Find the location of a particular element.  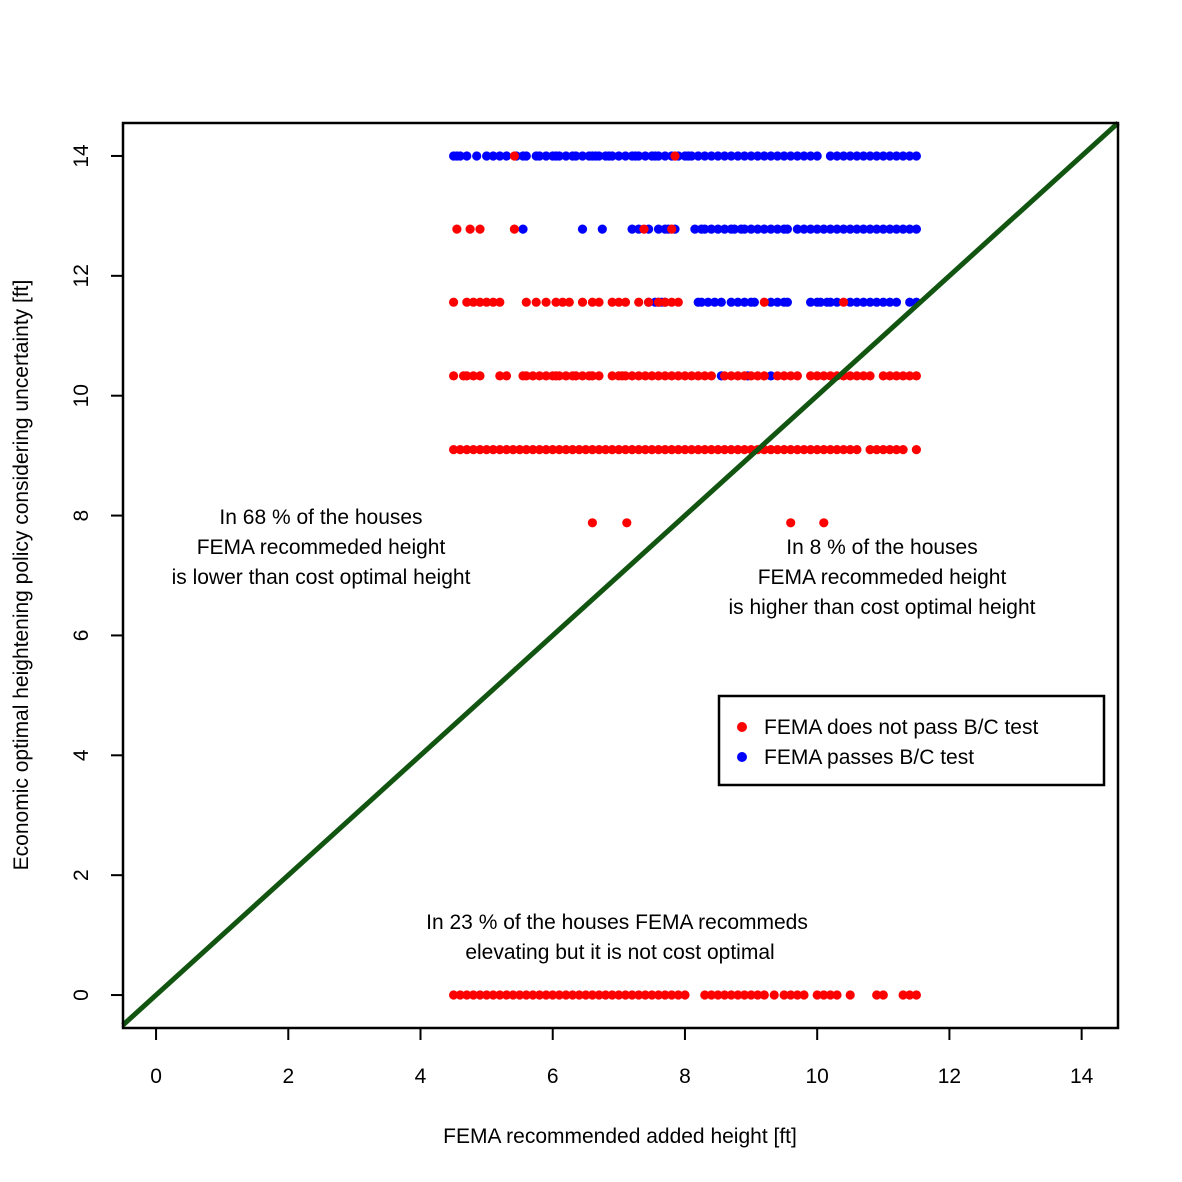

annotation-line: In 68 % of the houses is located at coordinates (320, 517).